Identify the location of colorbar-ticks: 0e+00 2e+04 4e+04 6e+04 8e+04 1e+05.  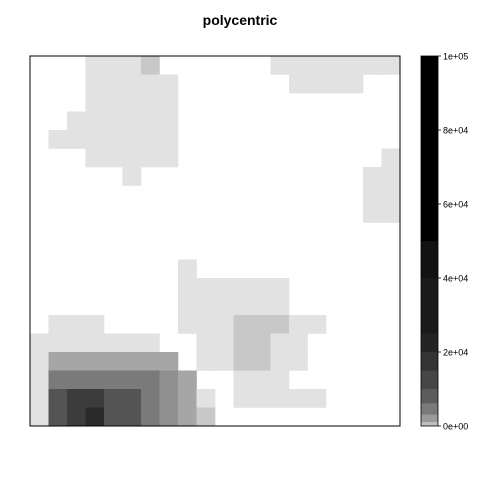
(453, 242).